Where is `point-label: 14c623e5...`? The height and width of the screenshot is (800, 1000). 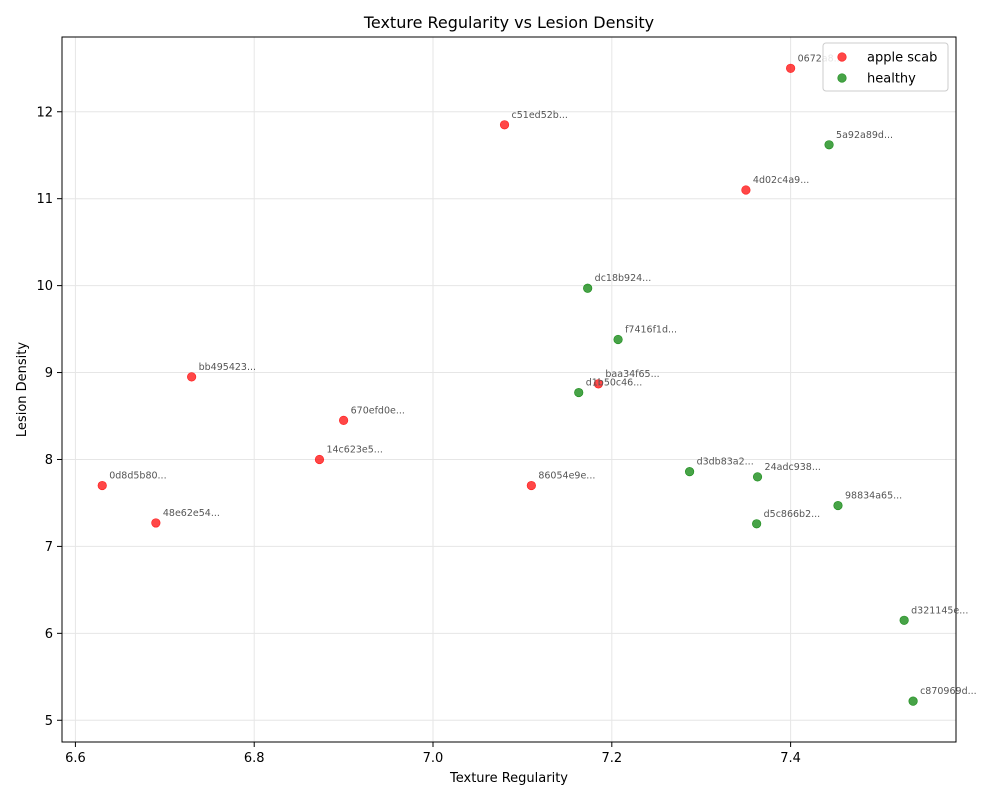
point-label: 14c623e5... is located at coordinates (354, 449).